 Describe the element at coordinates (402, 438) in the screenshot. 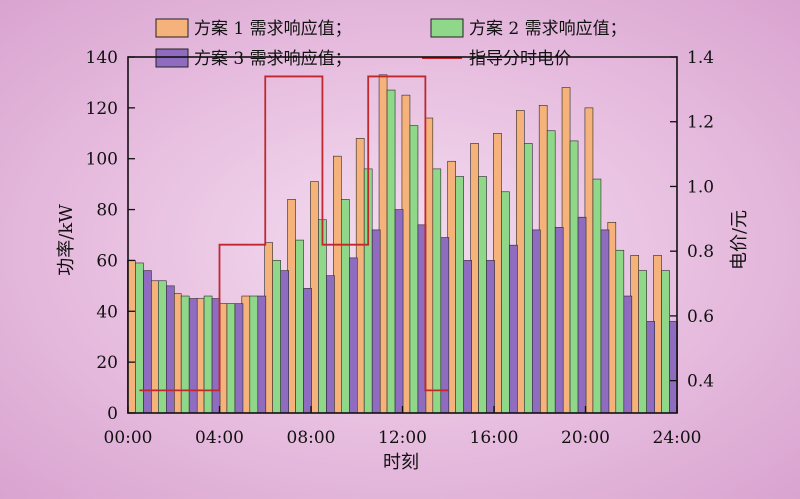

I see `x-tick-label-12:00: 12:00` at that location.